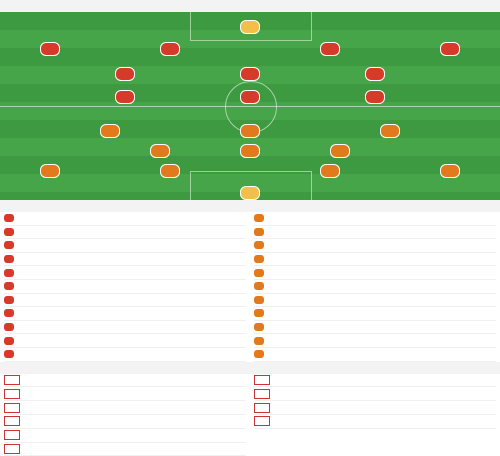  I want to click on injury-title, so click(250, 367).